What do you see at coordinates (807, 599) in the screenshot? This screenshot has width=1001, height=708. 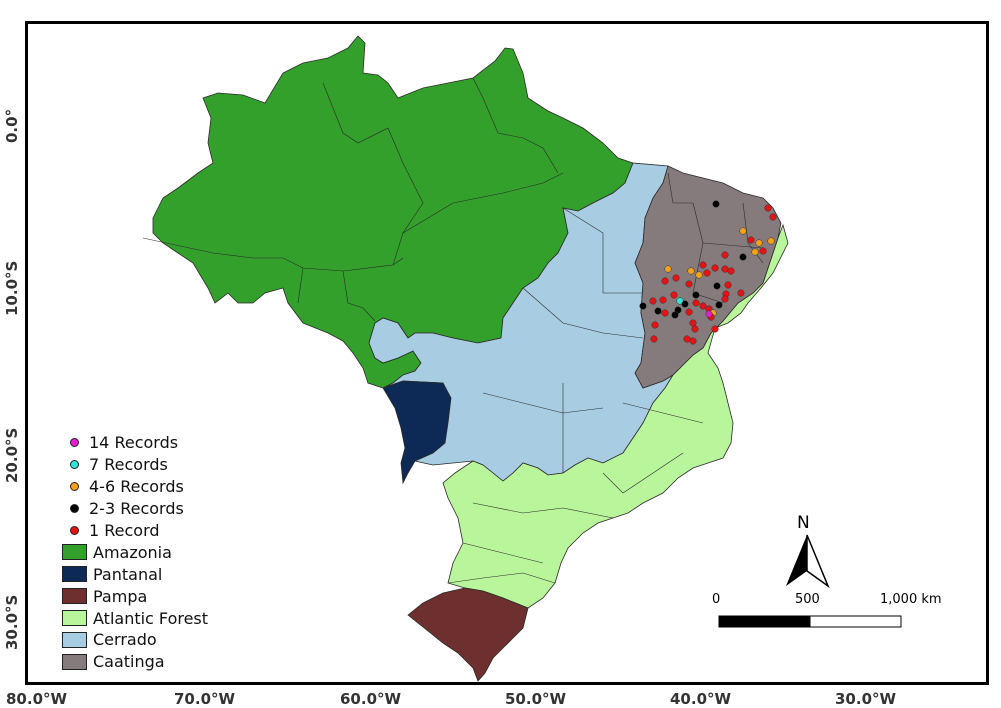 I see `scale-label-500: 500` at bounding box center [807, 599].